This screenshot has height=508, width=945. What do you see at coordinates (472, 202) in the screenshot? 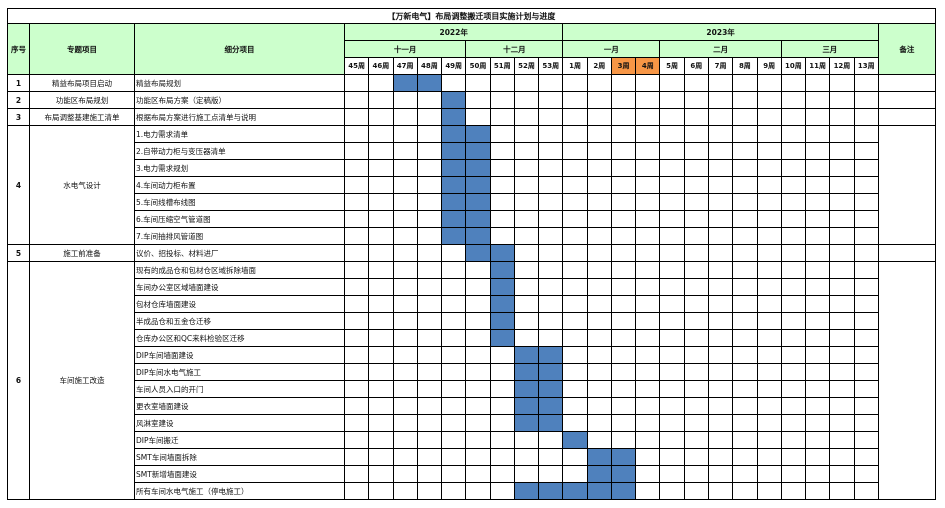
I see `task-row: 5.车间线槽布线图` at bounding box center [472, 202].